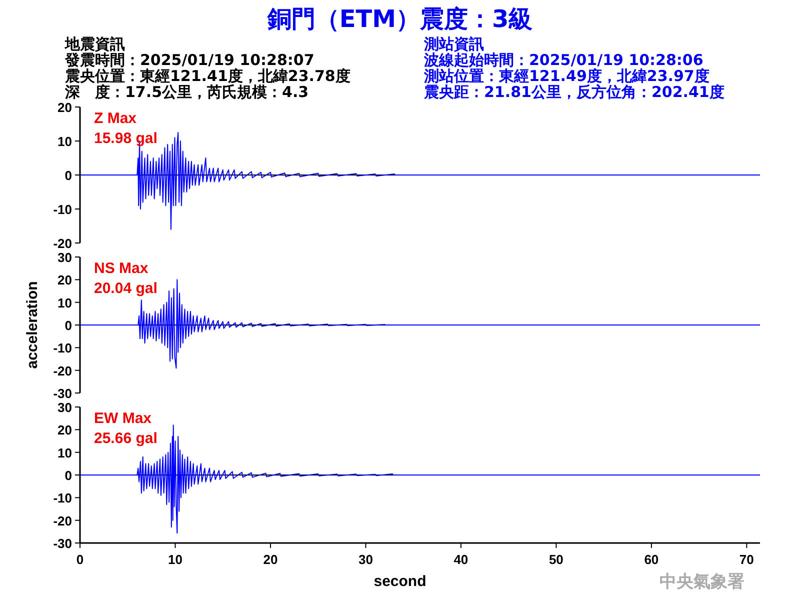 This screenshot has height=600, width=800. I want to click on text: 測站資訊, so click(453, 44).